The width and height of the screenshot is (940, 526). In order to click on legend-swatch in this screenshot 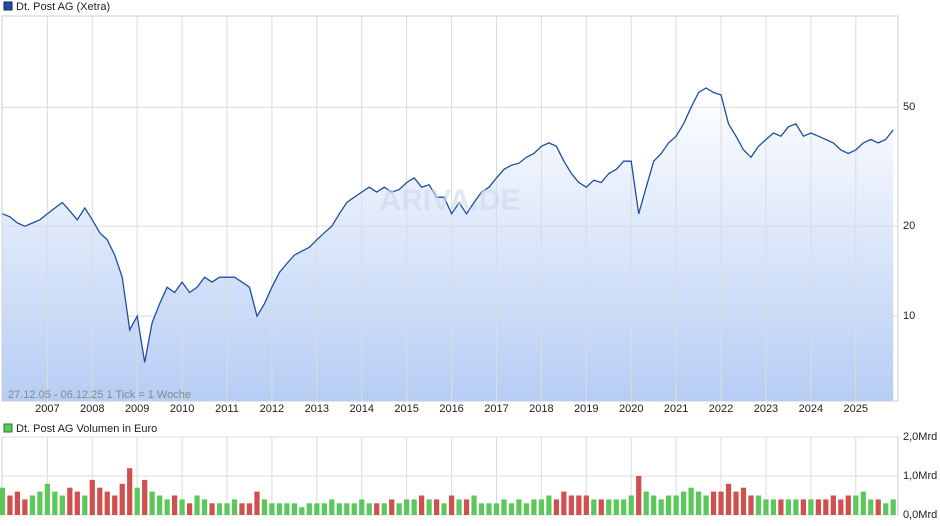, I will do `click(8, 428)`.